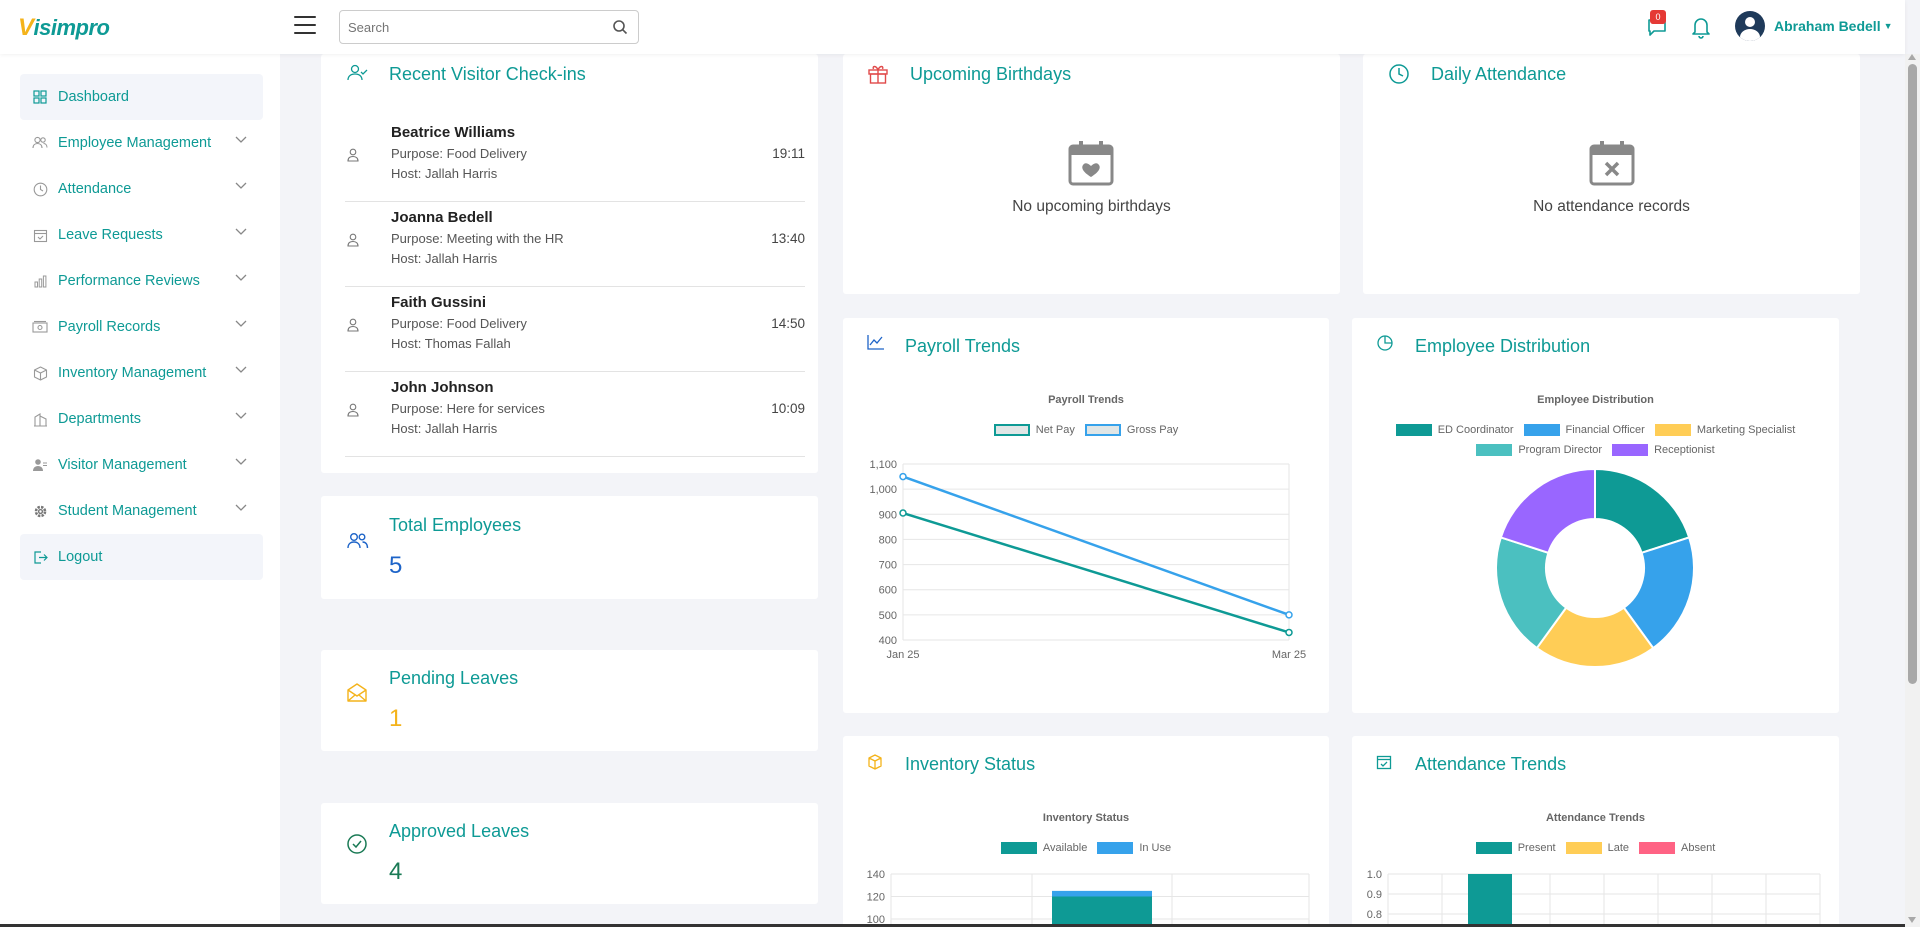  Describe the element at coordinates (970, 764) in the screenshot. I see `card-title: Inventory Status` at that location.